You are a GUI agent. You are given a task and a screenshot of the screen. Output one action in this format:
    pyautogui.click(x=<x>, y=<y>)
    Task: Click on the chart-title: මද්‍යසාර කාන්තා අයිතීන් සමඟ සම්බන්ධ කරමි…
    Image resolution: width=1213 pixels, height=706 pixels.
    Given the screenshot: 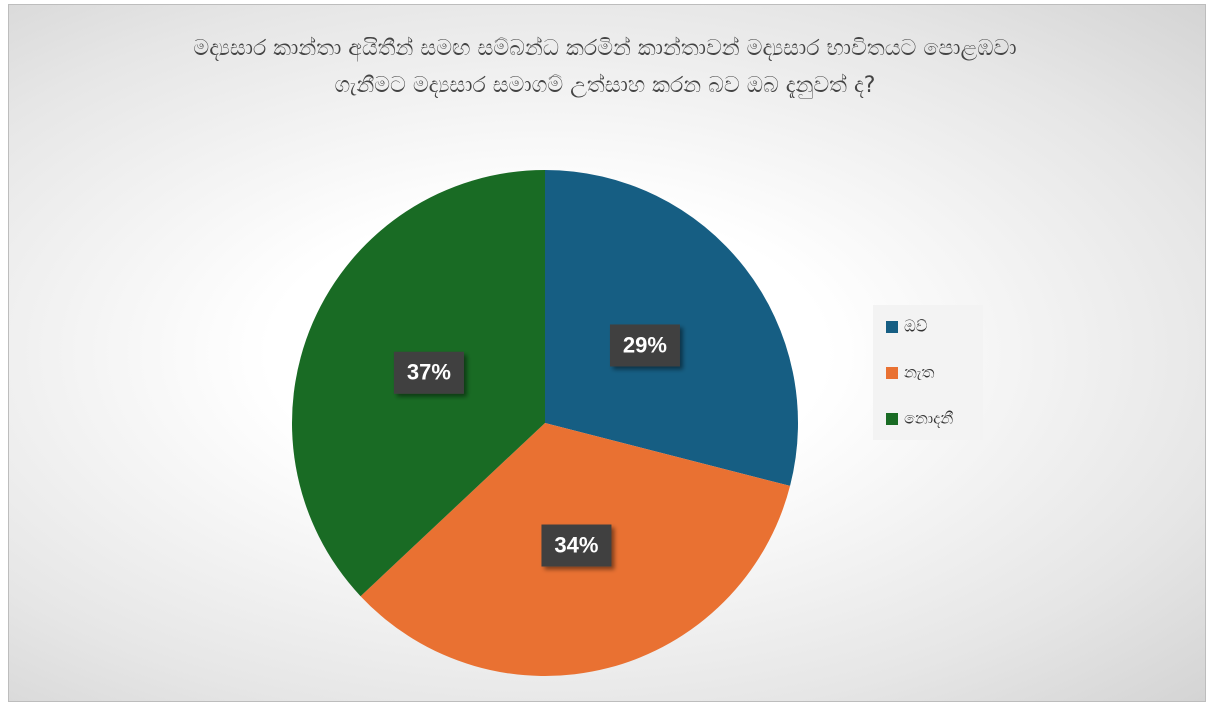 What is the action you would take?
    pyautogui.click(x=605, y=67)
    